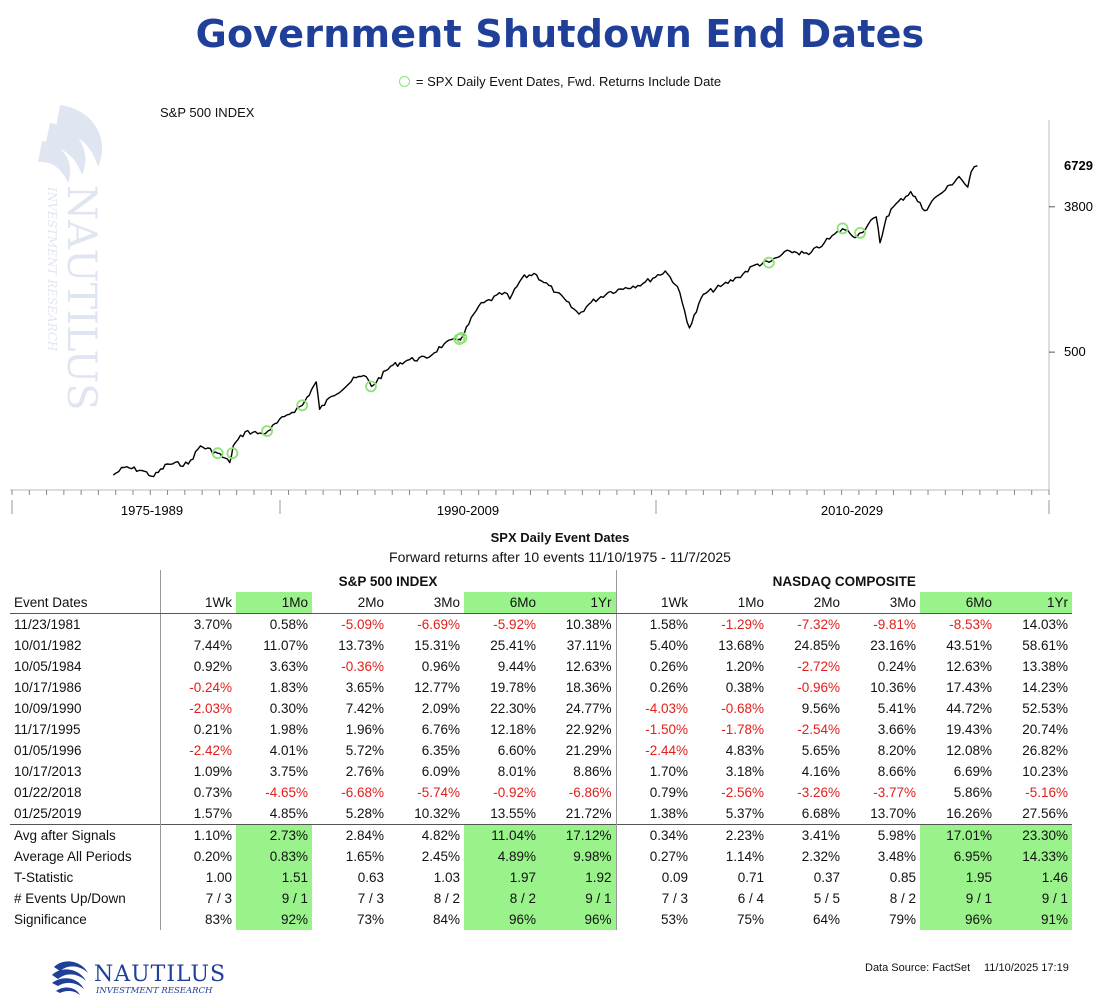 The image size is (1120, 1002). I want to click on group-header-row: S&P 500 INDEX NASDAQ COMPOSITE, so click(541, 581).